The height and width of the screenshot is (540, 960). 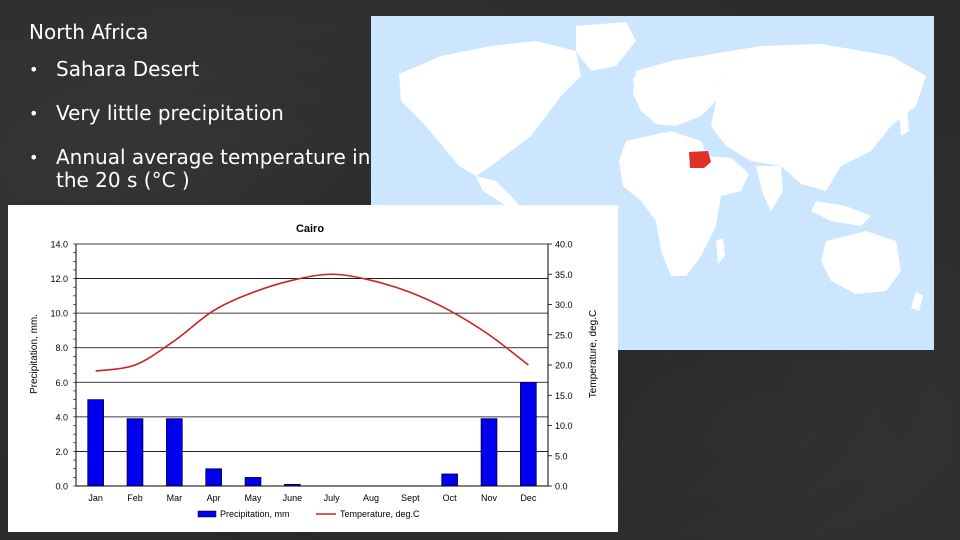 I want to click on legend-precipitation-swatch, so click(x=207, y=514).